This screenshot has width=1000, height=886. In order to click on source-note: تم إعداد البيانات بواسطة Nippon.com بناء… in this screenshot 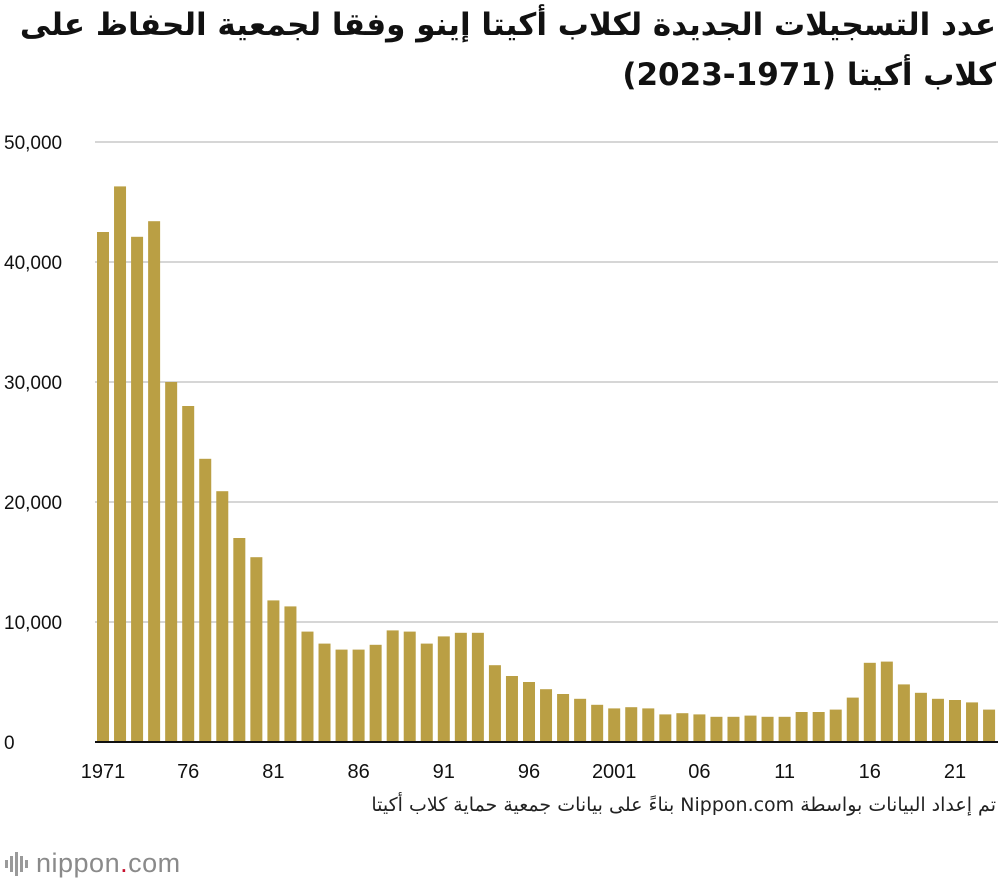, I will do `click(683, 805)`.